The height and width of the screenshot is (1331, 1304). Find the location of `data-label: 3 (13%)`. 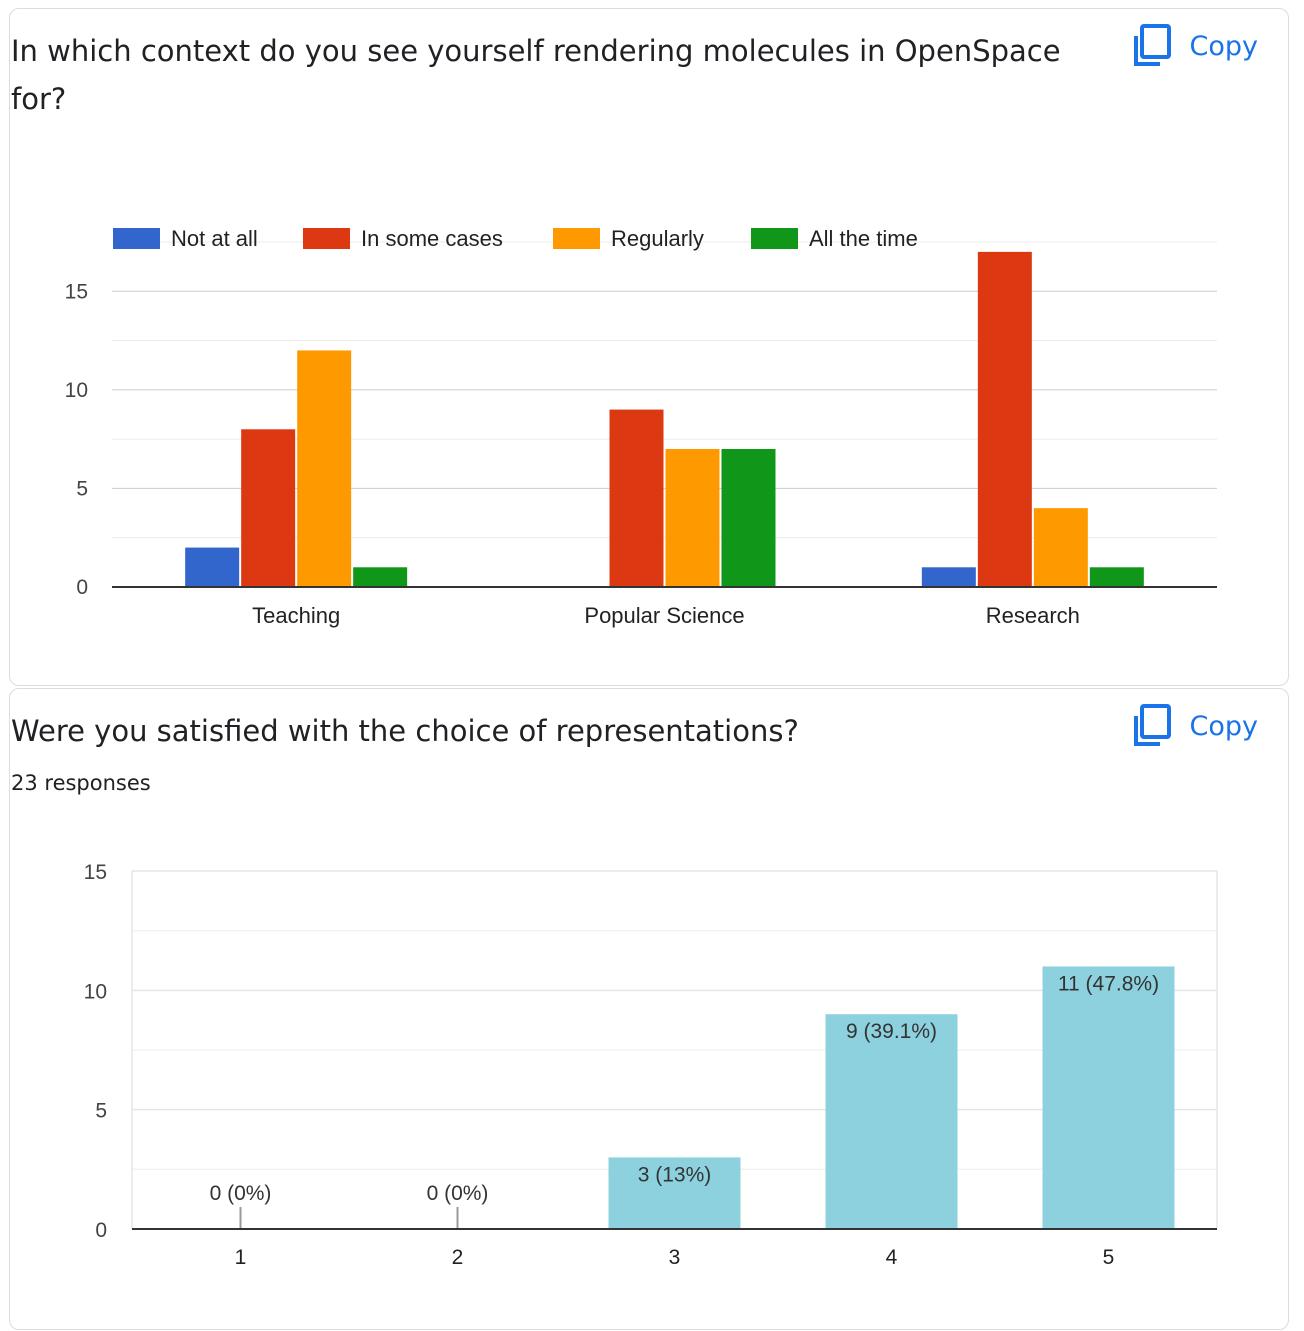

data-label: 3 (13%) is located at coordinates (675, 1174).